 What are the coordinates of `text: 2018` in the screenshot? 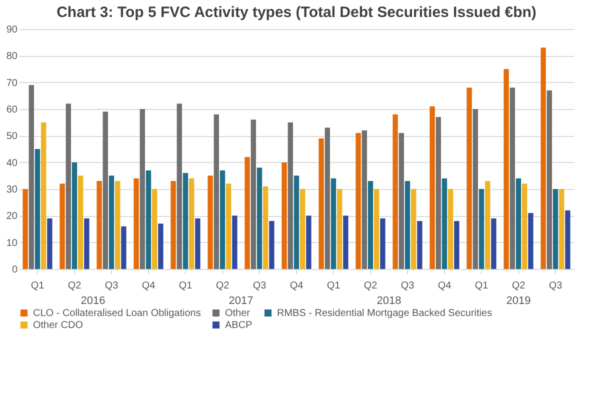 It's located at (389, 301).